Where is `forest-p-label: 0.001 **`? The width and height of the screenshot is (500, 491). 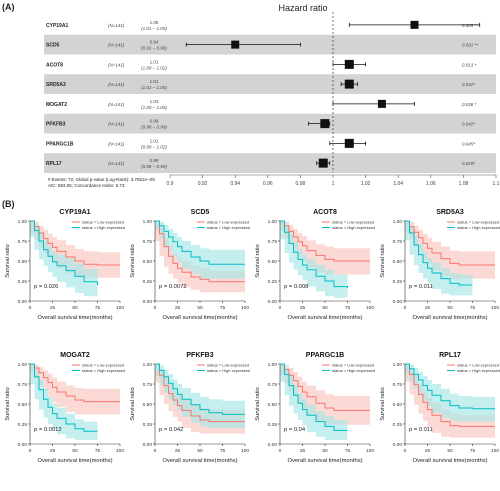
forest-p-label: 0.001 ** is located at coordinates (470, 45).